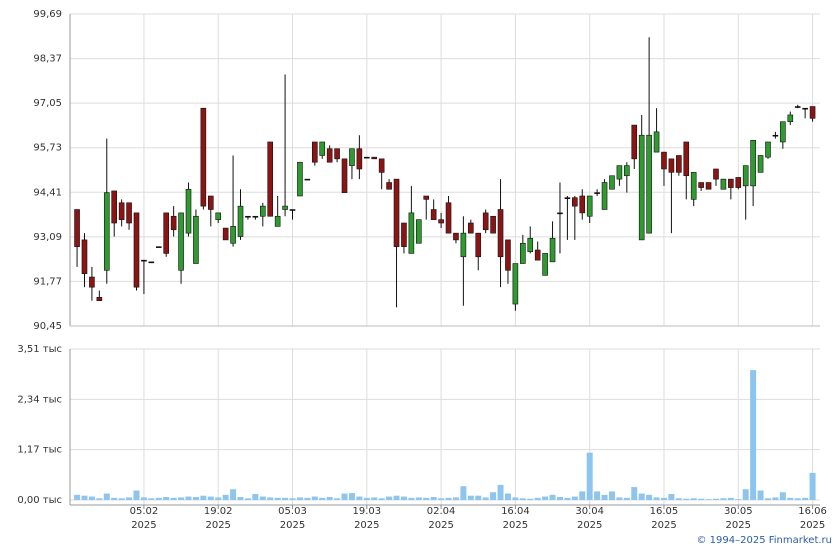 The height and width of the screenshot is (550, 840). I want to click on y-tick-label: 98,37, so click(47, 59).